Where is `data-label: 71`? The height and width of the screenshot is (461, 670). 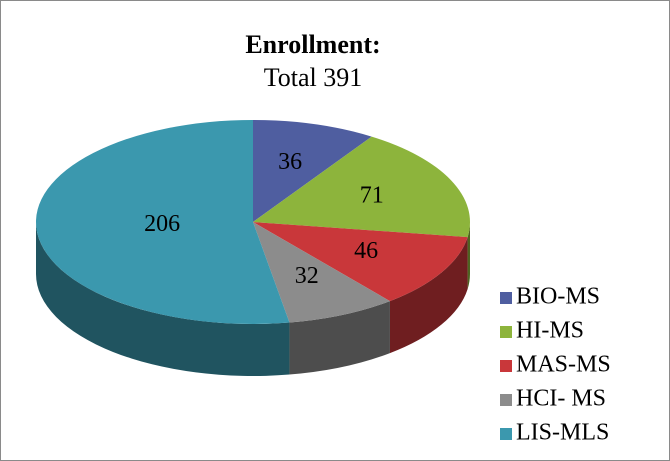 data-label: 71 is located at coordinates (372, 195).